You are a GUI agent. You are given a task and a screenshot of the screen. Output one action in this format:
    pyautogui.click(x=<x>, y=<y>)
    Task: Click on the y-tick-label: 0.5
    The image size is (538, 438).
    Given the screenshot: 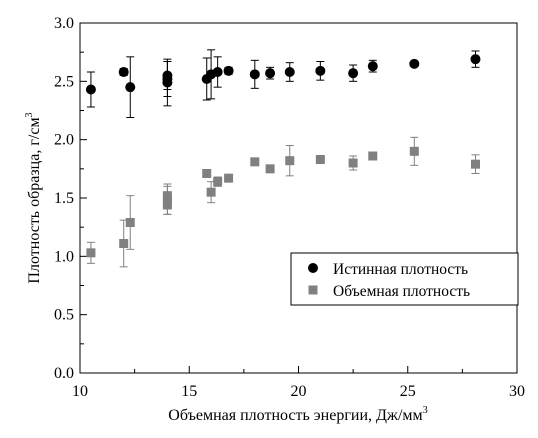 What is the action you would take?
    pyautogui.click(x=64, y=315)
    